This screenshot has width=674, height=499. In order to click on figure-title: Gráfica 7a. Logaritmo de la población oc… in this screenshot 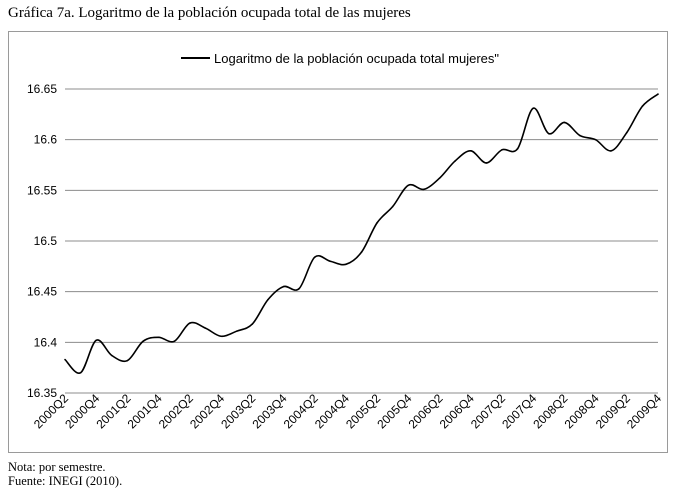, I will do `click(209, 13)`.